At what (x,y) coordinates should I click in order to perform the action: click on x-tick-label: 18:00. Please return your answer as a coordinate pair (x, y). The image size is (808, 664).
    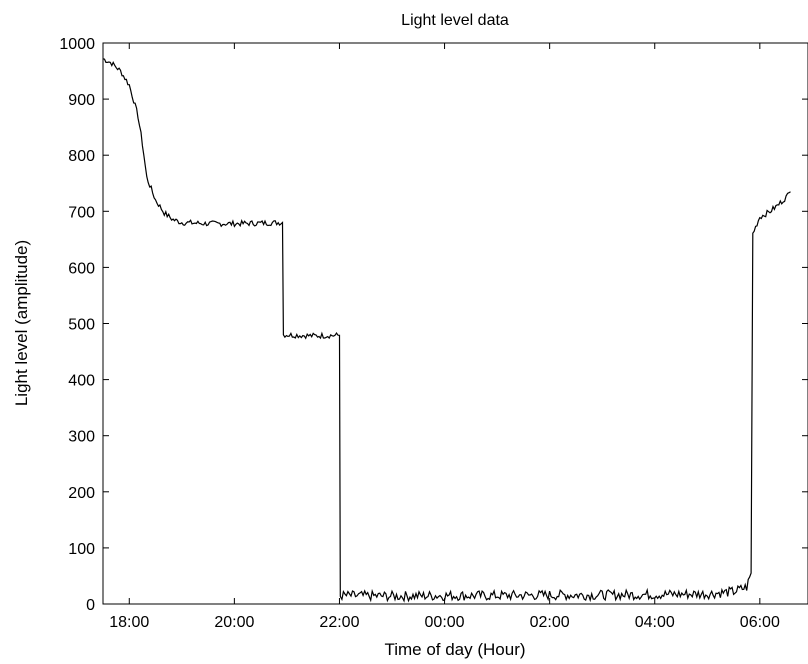
    Looking at the image, I should click on (129, 622).